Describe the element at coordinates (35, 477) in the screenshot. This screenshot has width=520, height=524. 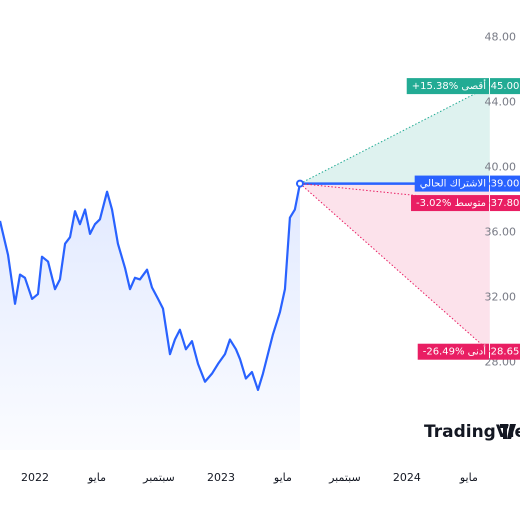
I see `x-tick-label: 2022` at that location.